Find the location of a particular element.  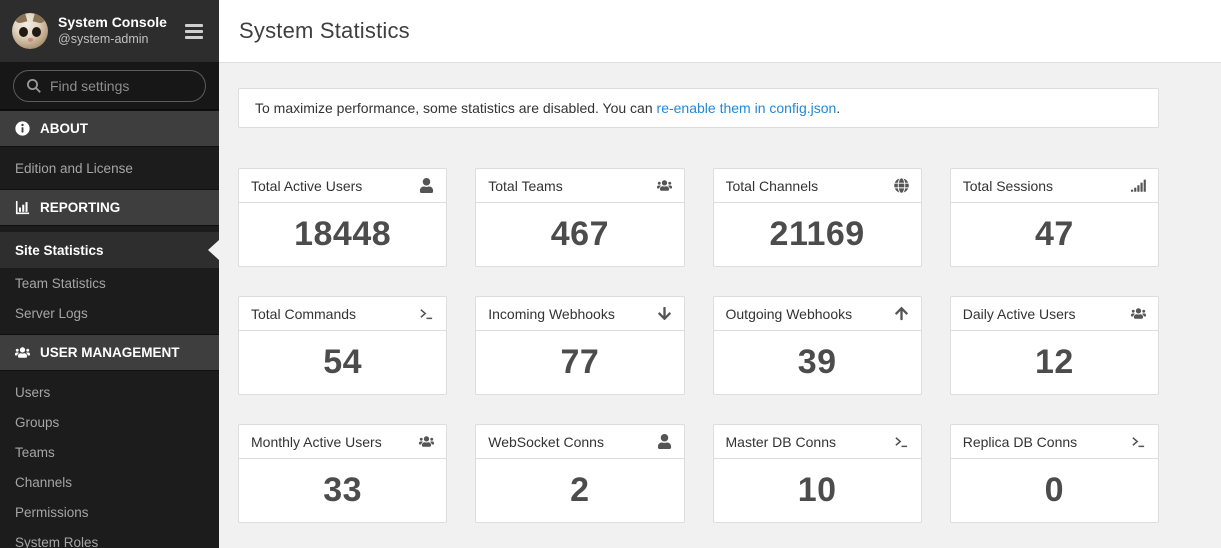

stat-card-header: Master DB Conns is located at coordinates (817, 442).